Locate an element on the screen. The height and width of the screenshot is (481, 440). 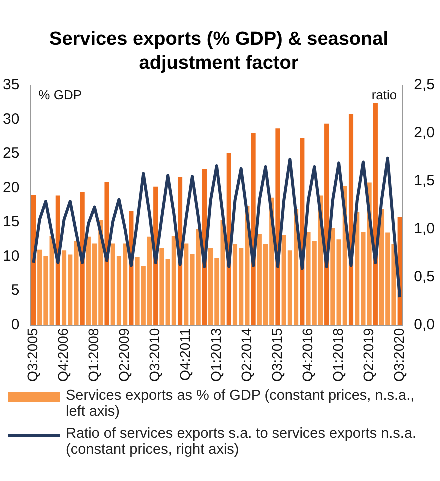
x-tick-label: Q2:2014 is located at coordinates (246, 355).